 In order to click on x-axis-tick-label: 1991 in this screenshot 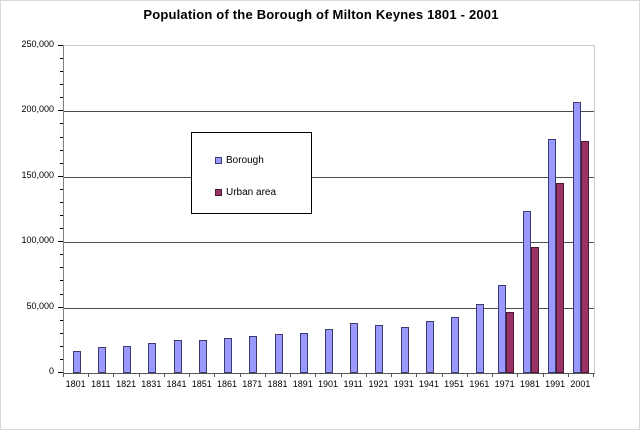, I will do `click(555, 384)`.